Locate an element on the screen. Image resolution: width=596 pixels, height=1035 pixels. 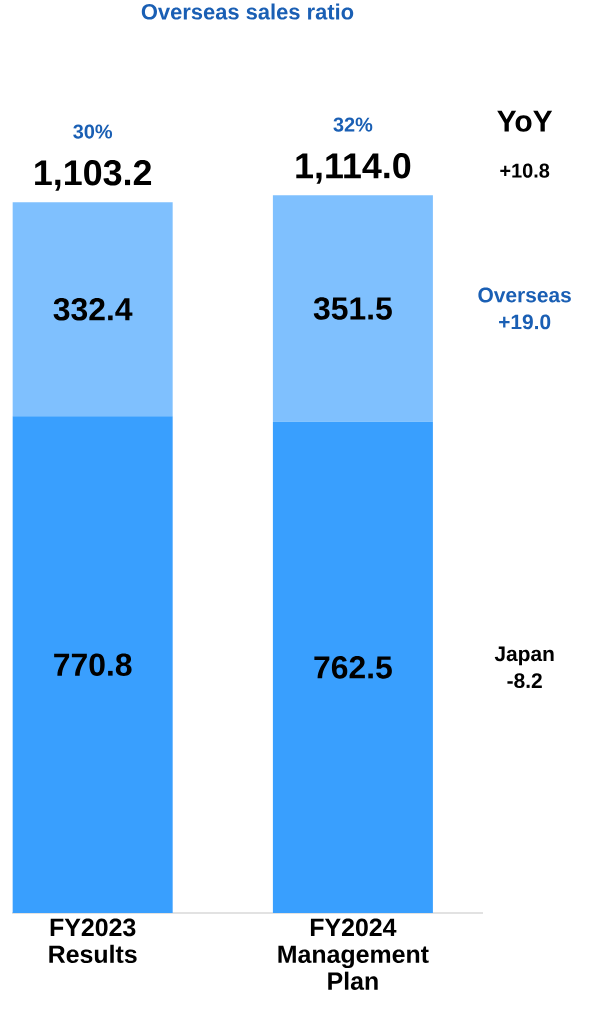
data-label: 351.5 is located at coordinates (352, 308).